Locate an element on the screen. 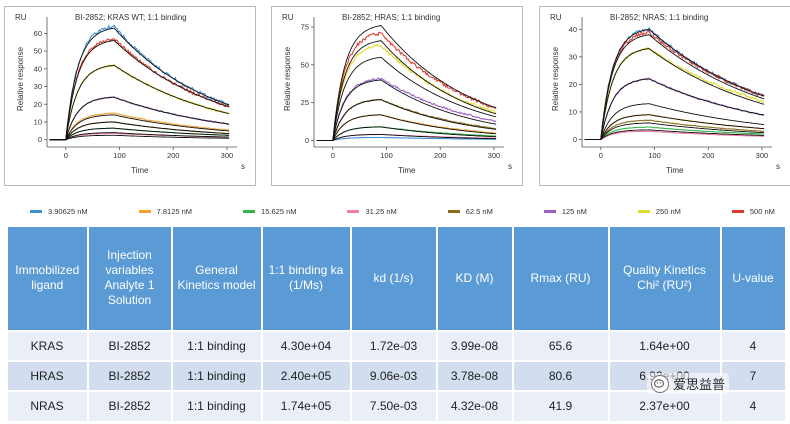 This screenshot has width=790, height=424. legend-item: 3.90625 nM is located at coordinates (59, 211).